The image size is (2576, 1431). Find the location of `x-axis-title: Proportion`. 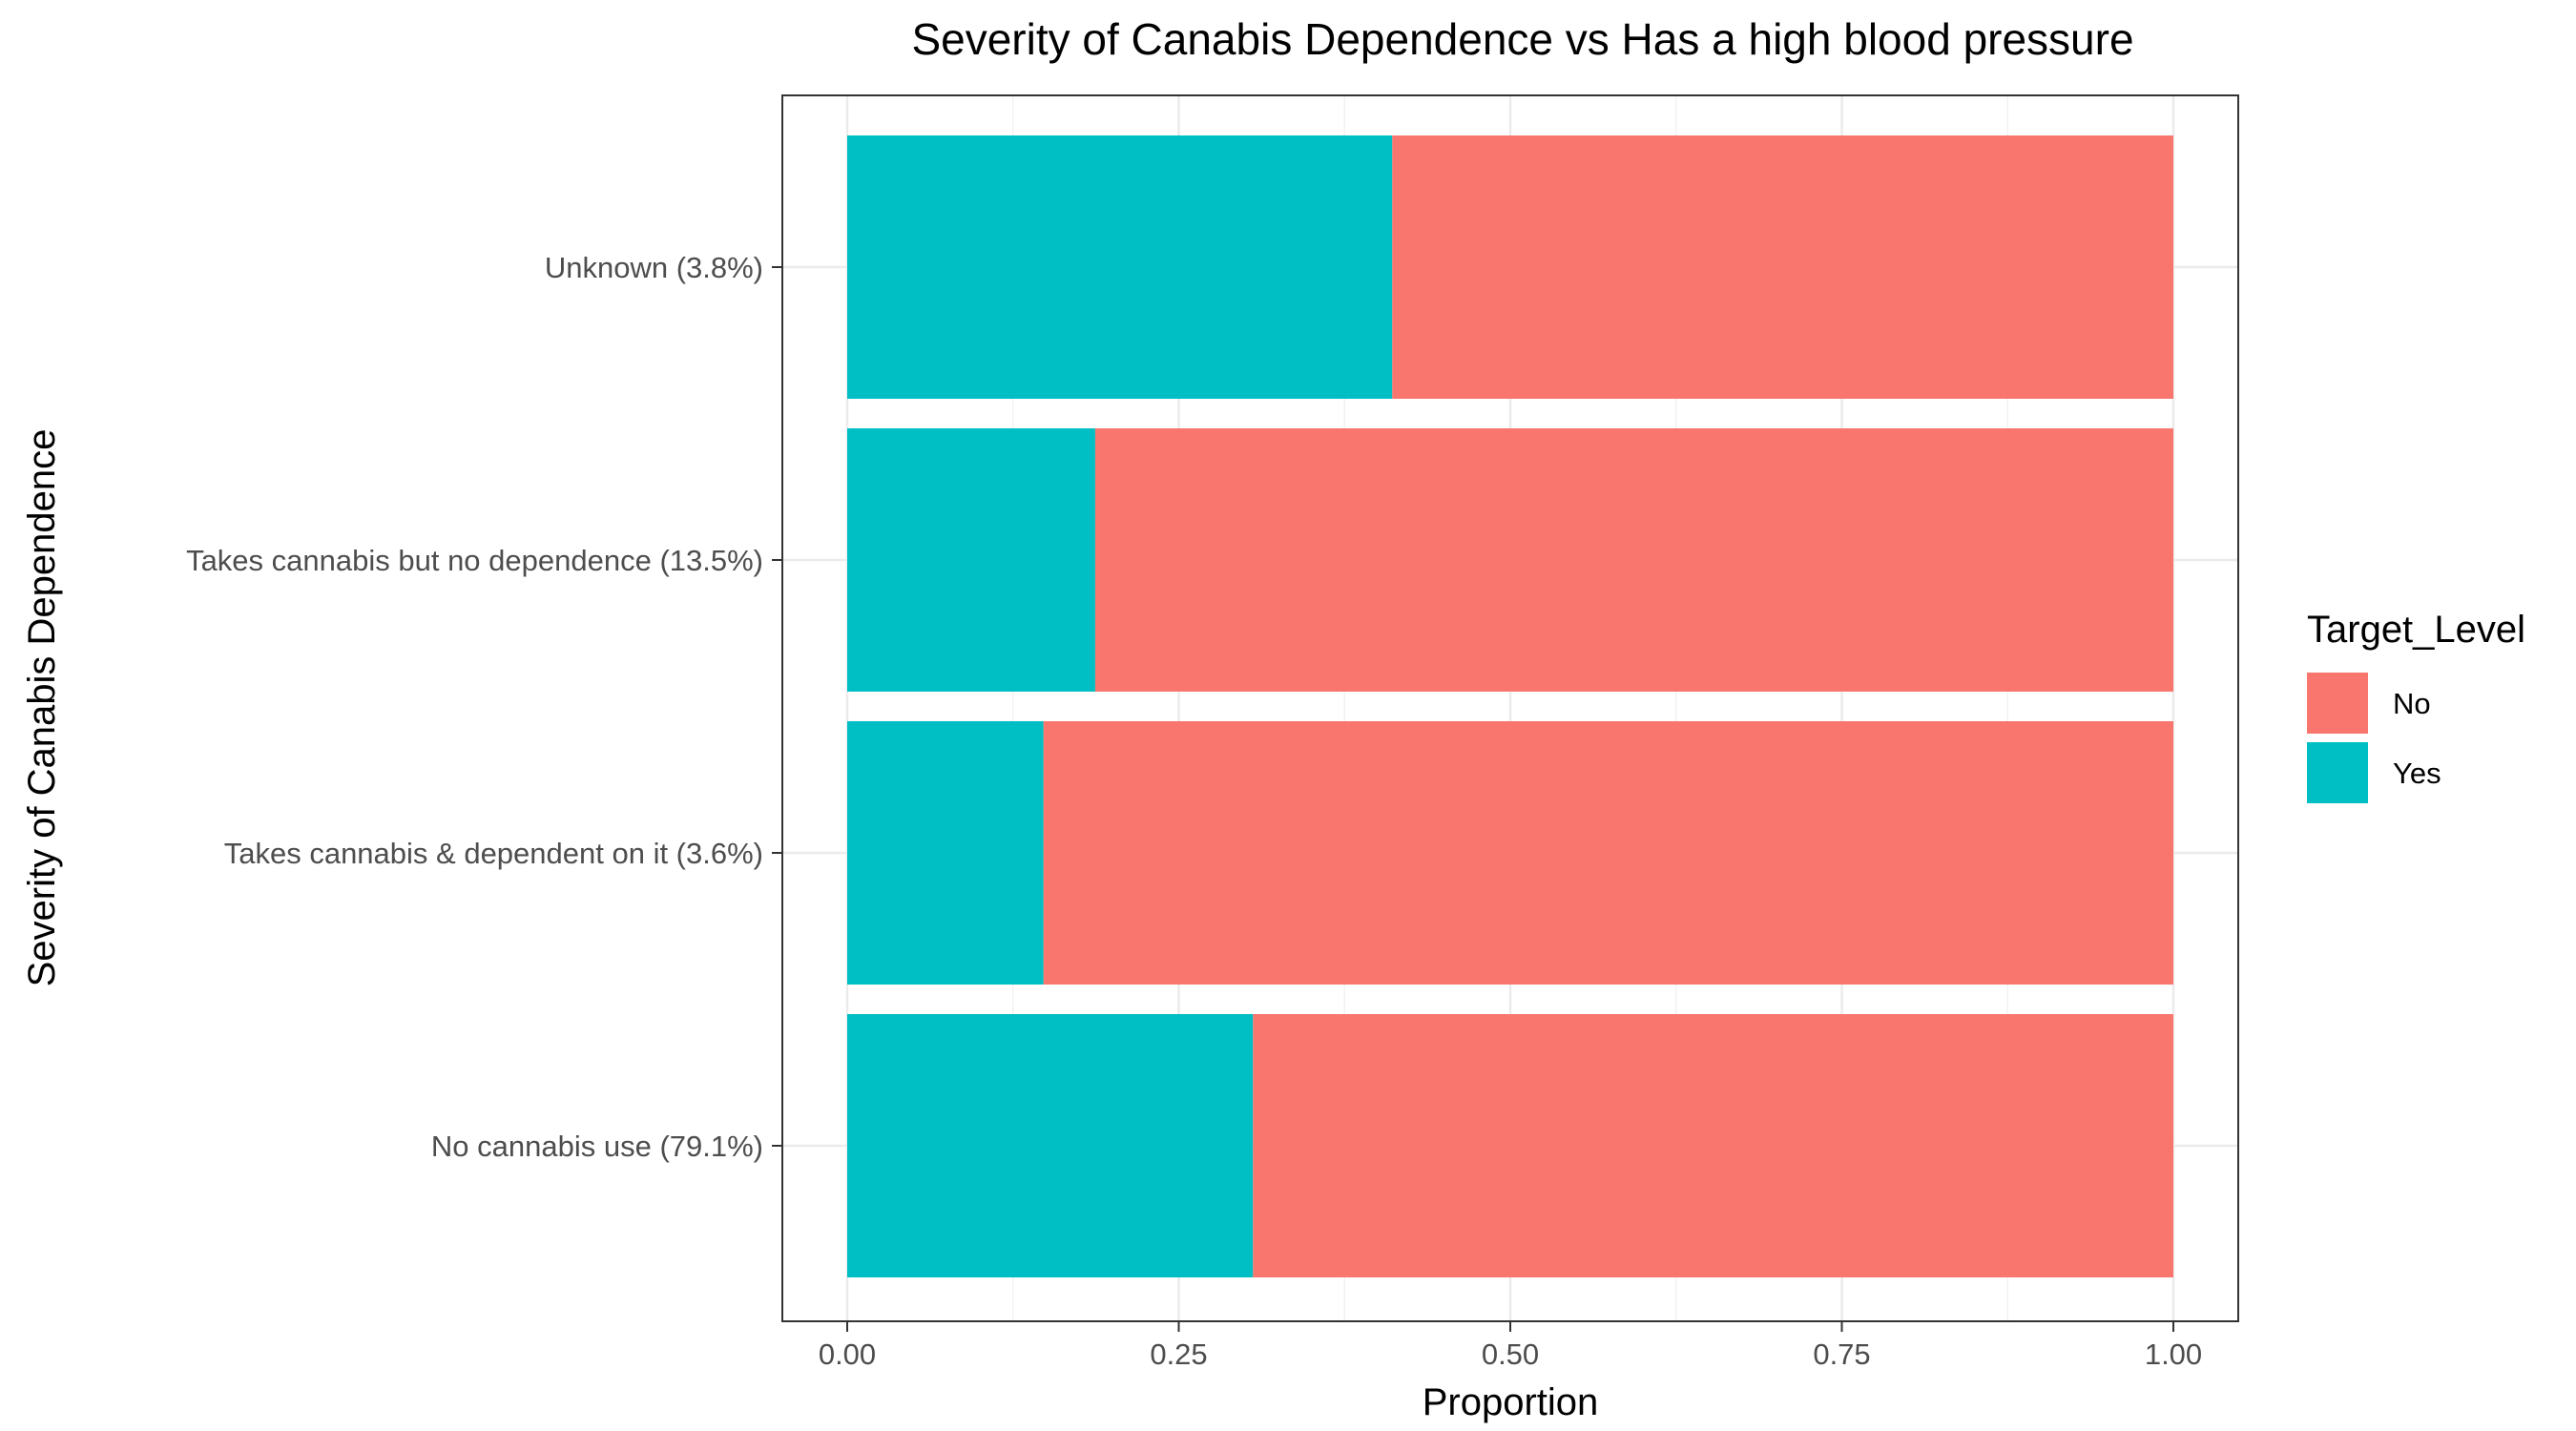

x-axis-title: Proportion is located at coordinates (1511, 1402).